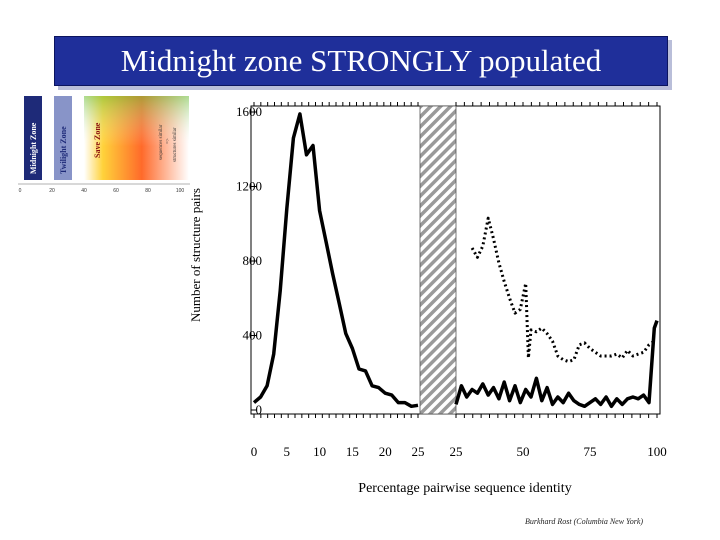 Image resolution: width=720 pixels, height=540 pixels. What do you see at coordinates (584, 521) in the screenshot?
I see `footer-credit: Burkhard Rost (Columbia New York)` at bounding box center [584, 521].